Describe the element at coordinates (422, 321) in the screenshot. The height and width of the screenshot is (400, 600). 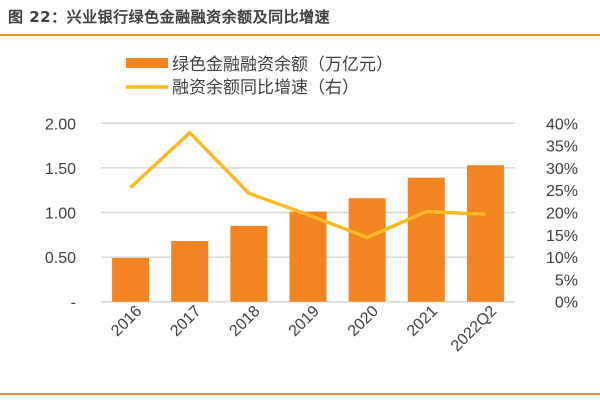
I see `x-tick-label: 2021` at that location.